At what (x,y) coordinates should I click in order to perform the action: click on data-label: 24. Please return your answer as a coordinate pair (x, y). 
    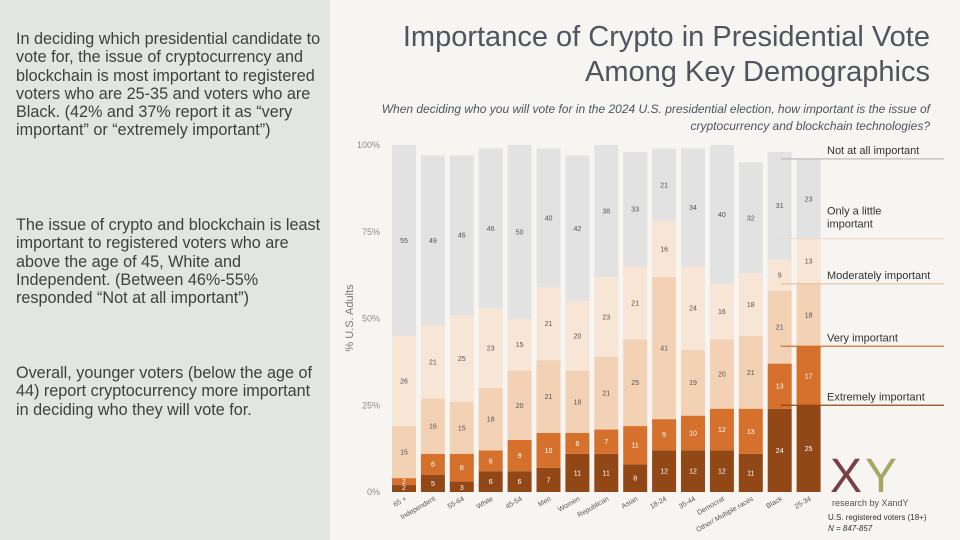
    Looking at the image, I should click on (693, 309).